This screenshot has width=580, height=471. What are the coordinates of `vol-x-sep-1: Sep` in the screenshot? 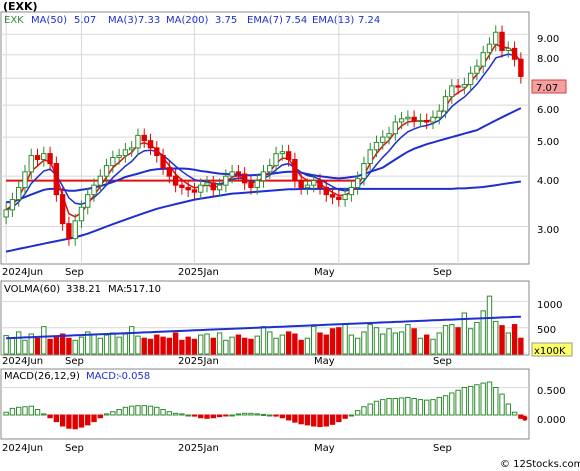 It's located at (74, 361).